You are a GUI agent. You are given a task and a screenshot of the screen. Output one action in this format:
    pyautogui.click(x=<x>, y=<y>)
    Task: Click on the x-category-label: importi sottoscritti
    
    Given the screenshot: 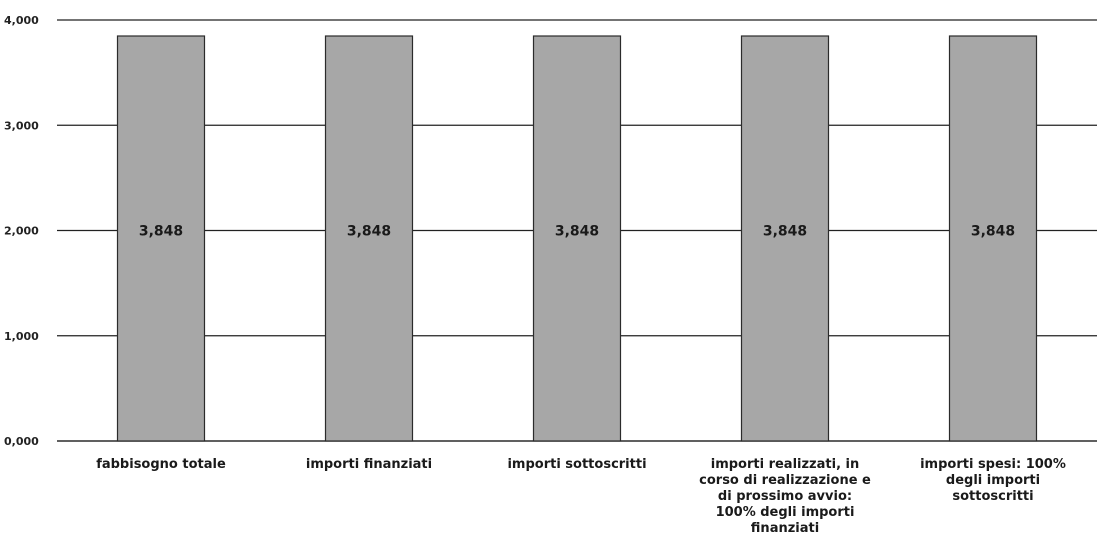 What is the action you would take?
    pyautogui.click(x=576, y=464)
    